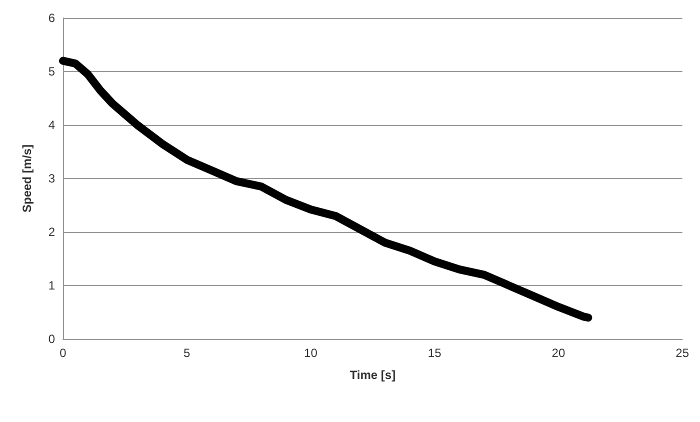  I want to click on x-tick-label: 20, so click(559, 353).